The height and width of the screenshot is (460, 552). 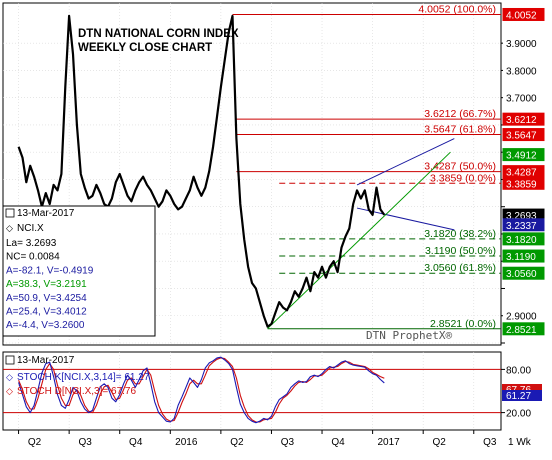 I want to click on info-row: A=25.4, V=3.4012, so click(x=46, y=312).